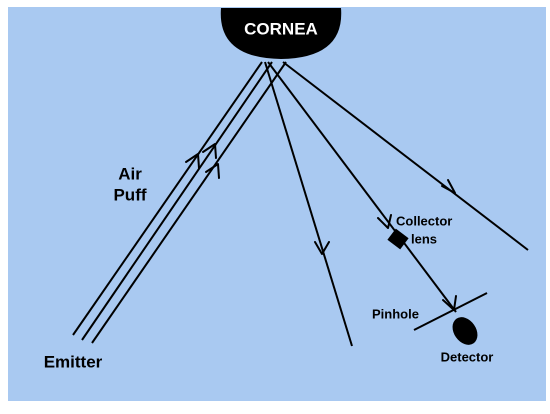 This screenshot has width=550, height=414. I want to click on pinhole-plate, so click(450, 311).